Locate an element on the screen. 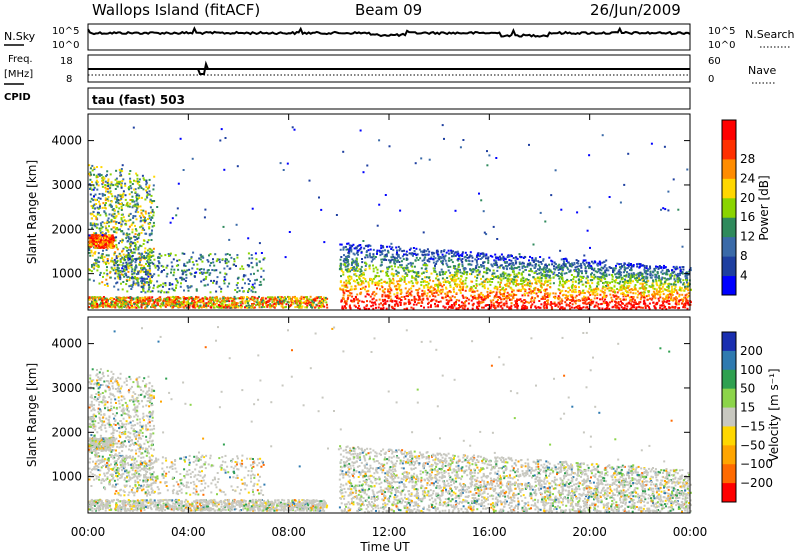 The height and width of the screenshot is (554, 800). power-colorbar: 4 8 12 16 20 24 28 Power [dB] is located at coordinates (746, 207).